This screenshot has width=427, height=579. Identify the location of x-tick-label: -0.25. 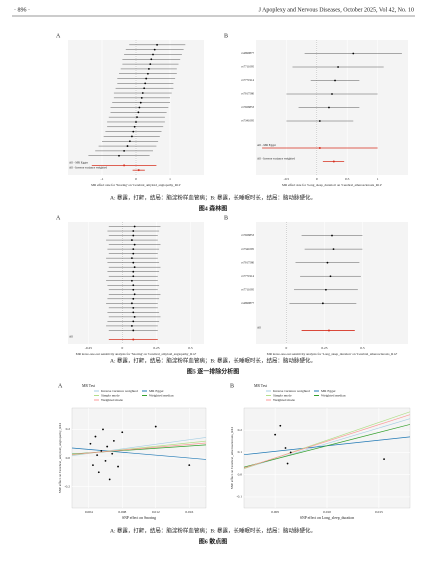
(89, 348).